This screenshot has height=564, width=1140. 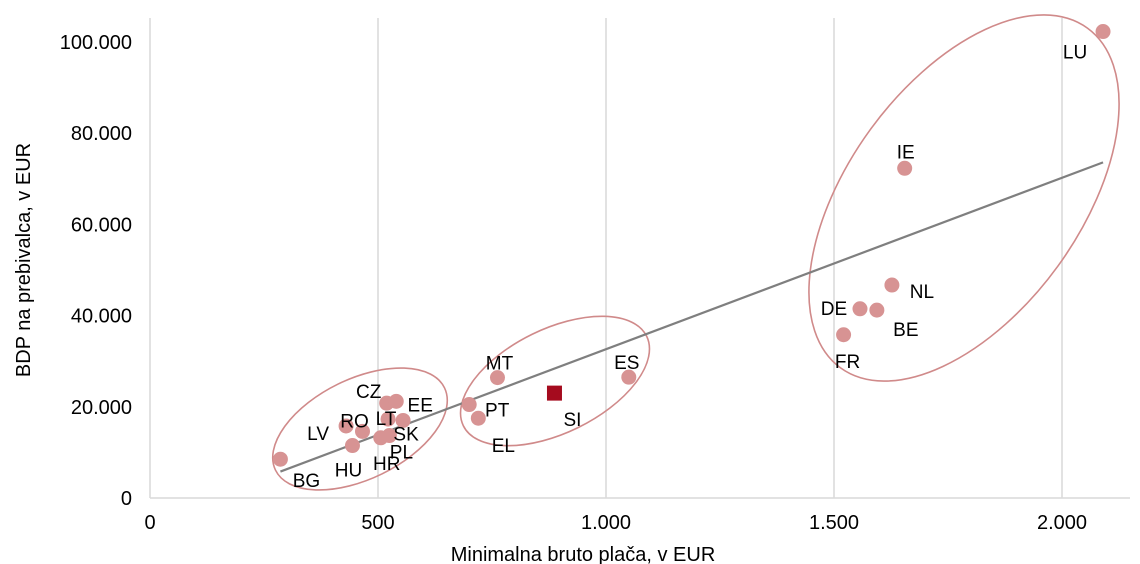 I want to click on data-point-mt, so click(x=497, y=378).